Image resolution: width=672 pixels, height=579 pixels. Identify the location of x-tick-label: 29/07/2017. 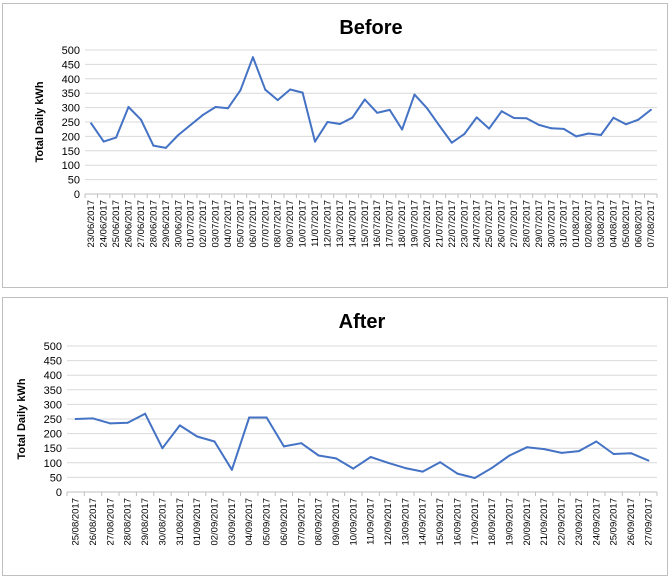
(539, 224).